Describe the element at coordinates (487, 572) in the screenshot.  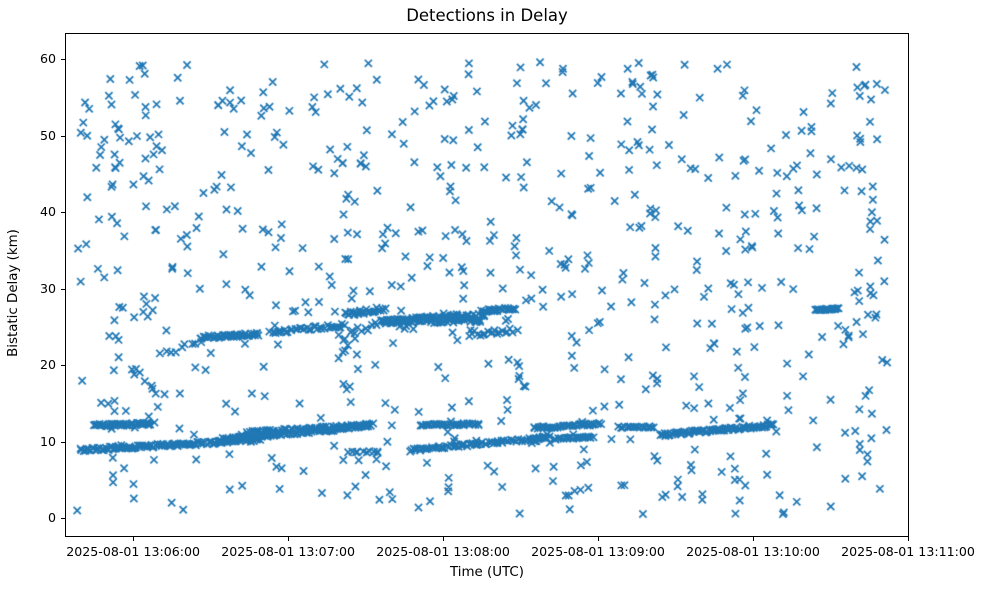
I see `x-axis-label: Time (UTC)` at that location.